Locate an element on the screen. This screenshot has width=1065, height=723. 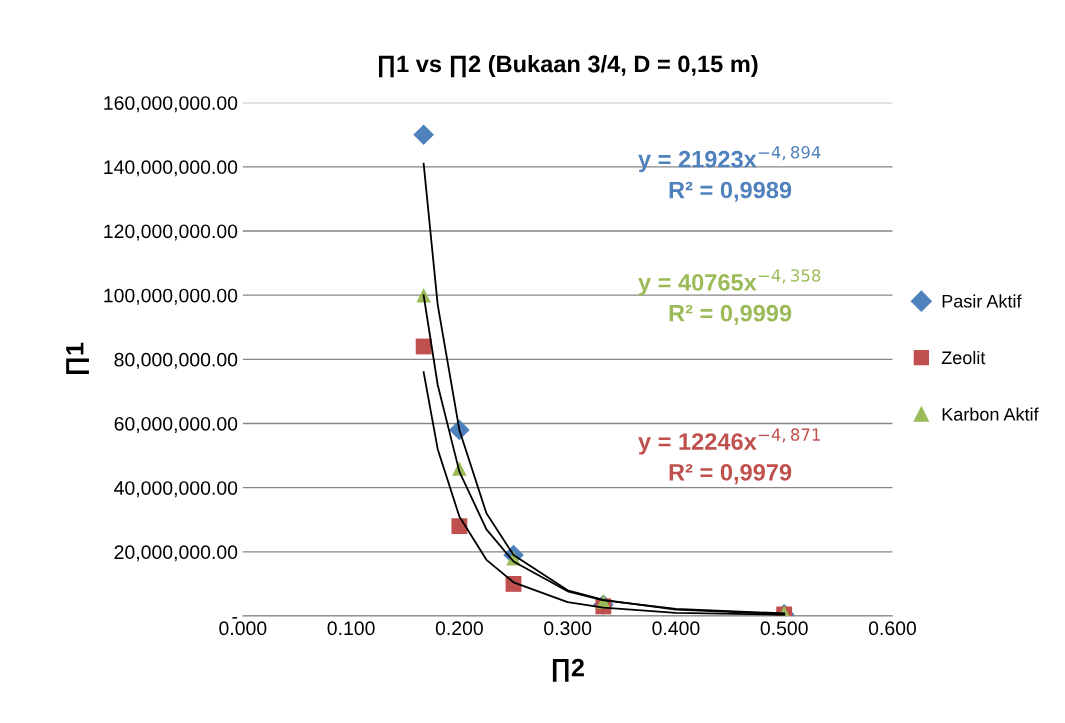
legend-label: Zeolit is located at coordinates (963, 357).